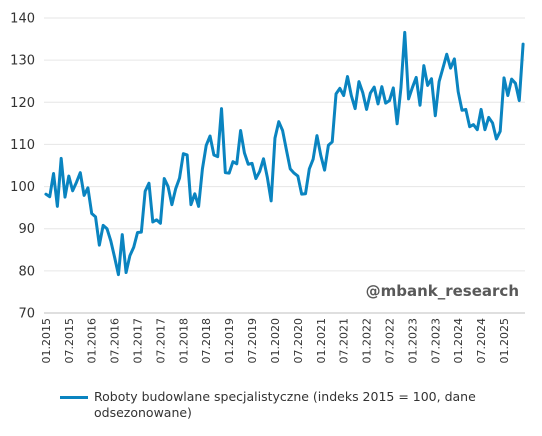 The width and height of the screenshot is (542, 436). I want to click on y-tick-label: 100, so click(22, 187).